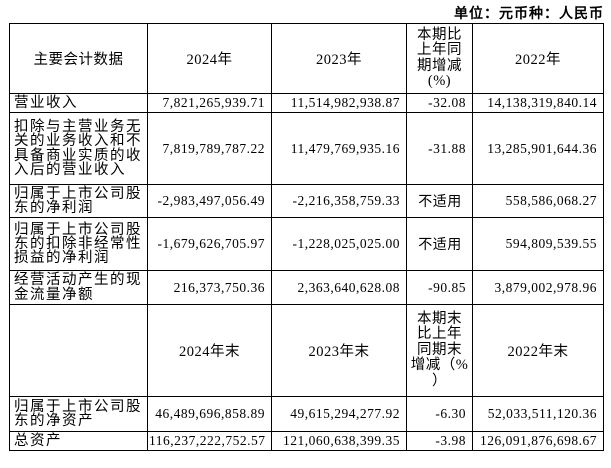 The image size is (611, 468). I want to click on header-year-2023: 2023年, so click(339, 58).